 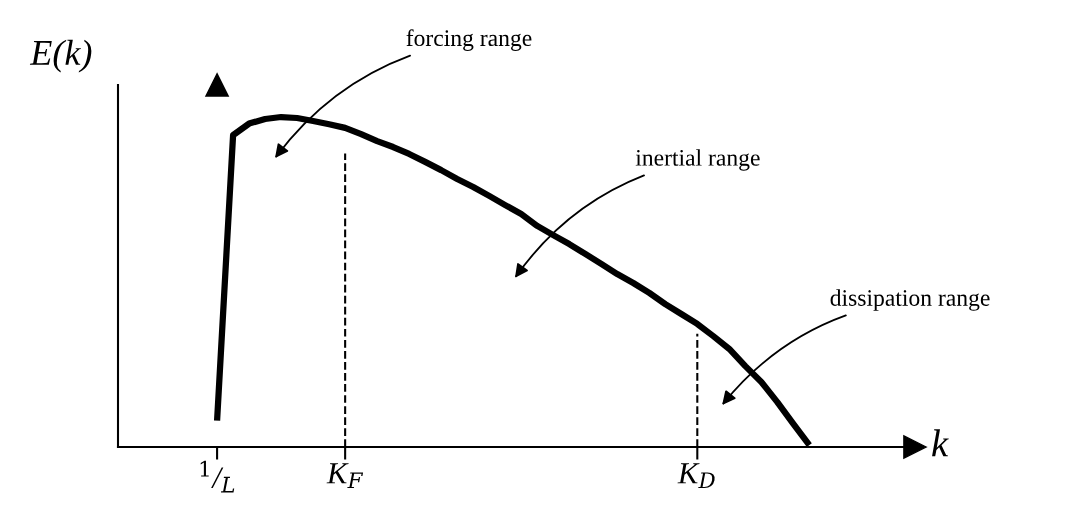 I want to click on annotation: inertial range, so click(x=697, y=160).